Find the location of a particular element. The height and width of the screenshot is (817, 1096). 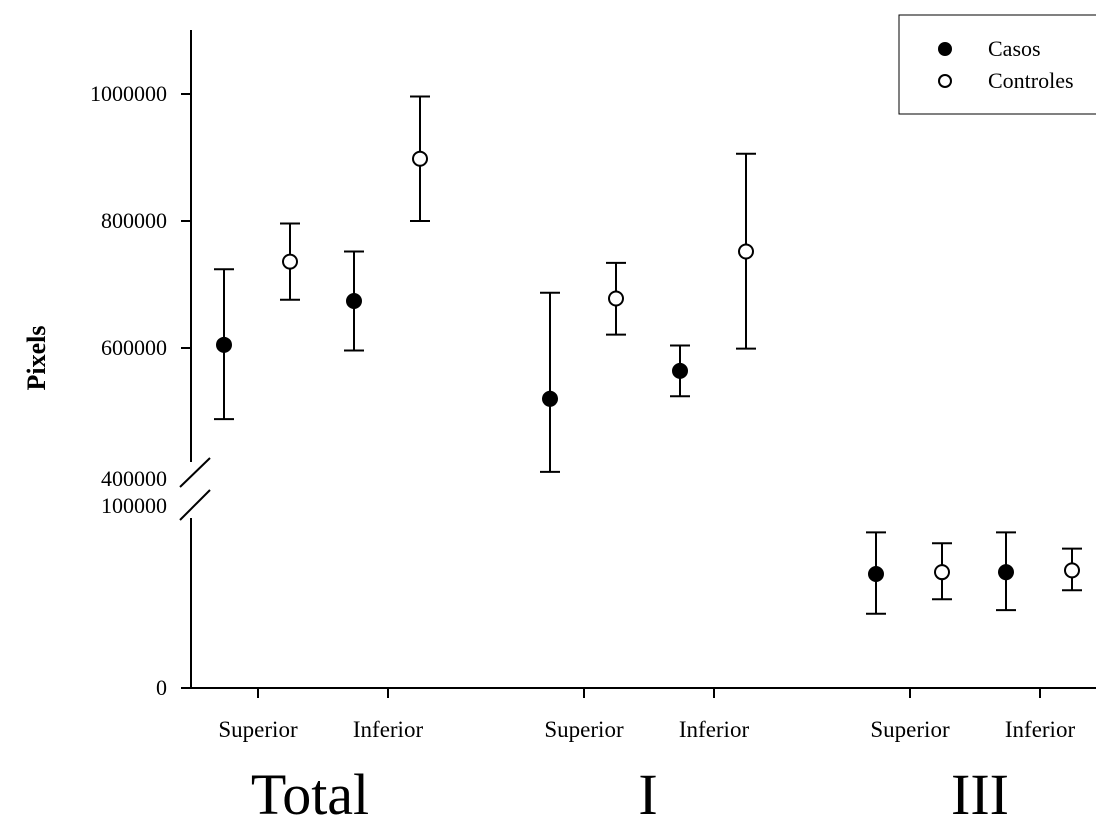

axis-break-mark-lower is located at coordinates (195, 505).